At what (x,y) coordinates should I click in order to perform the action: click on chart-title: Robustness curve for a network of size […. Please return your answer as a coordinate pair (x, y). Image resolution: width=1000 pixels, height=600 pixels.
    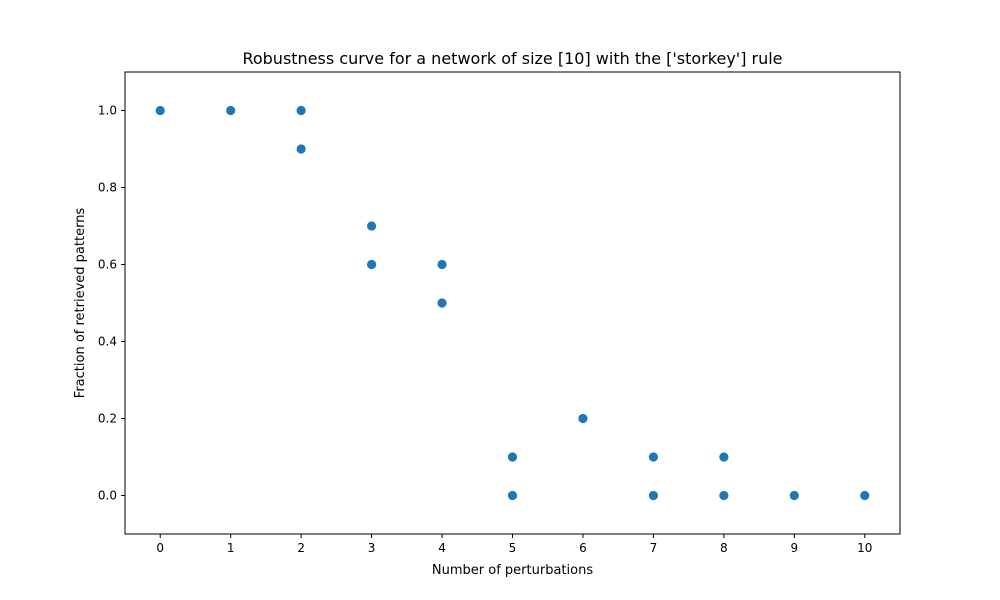
    Looking at the image, I should click on (512, 58).